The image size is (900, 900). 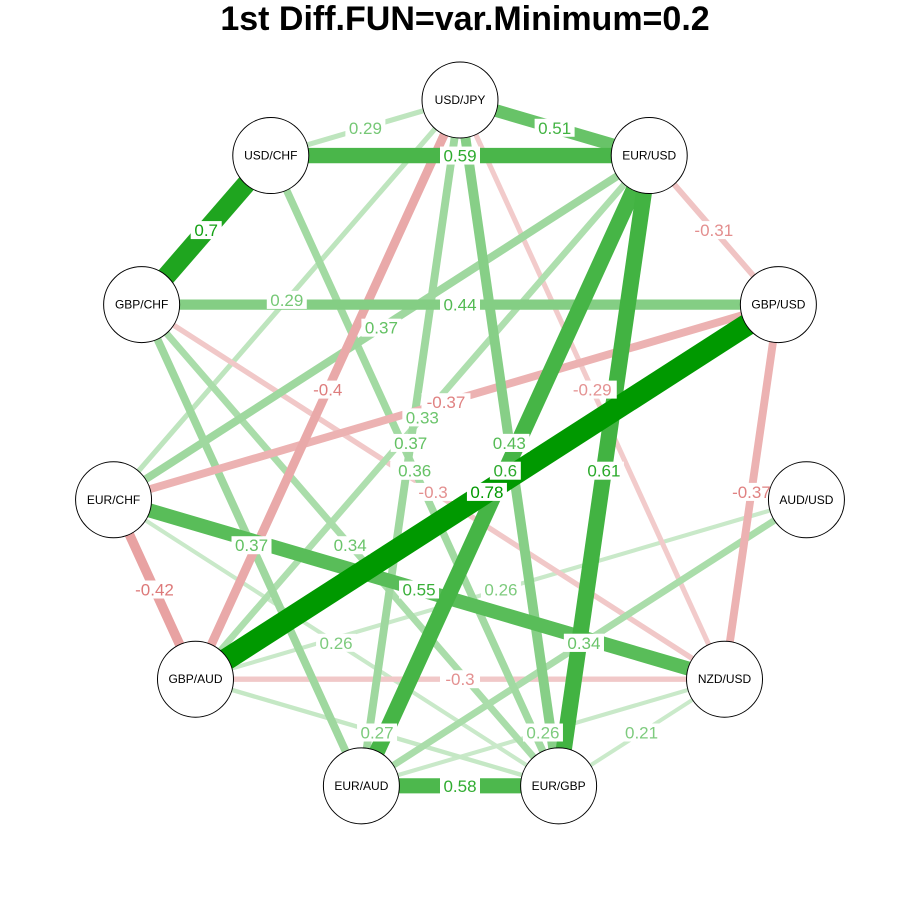 I want to click on edge-label-usd-chf-gbp-chf: 0.7, so click(x=206, y=230).